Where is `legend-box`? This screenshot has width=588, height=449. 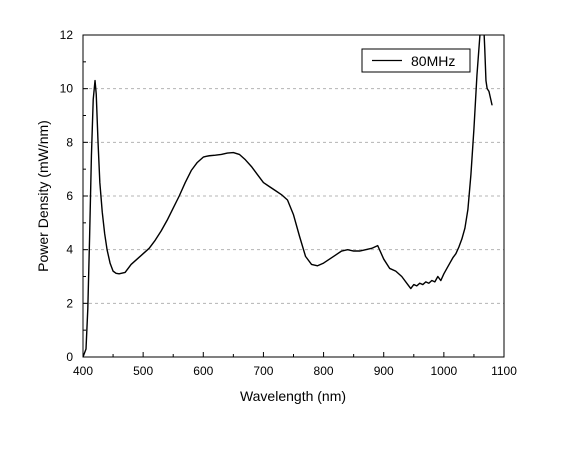 legend-box is located at coordinates (416, 60).